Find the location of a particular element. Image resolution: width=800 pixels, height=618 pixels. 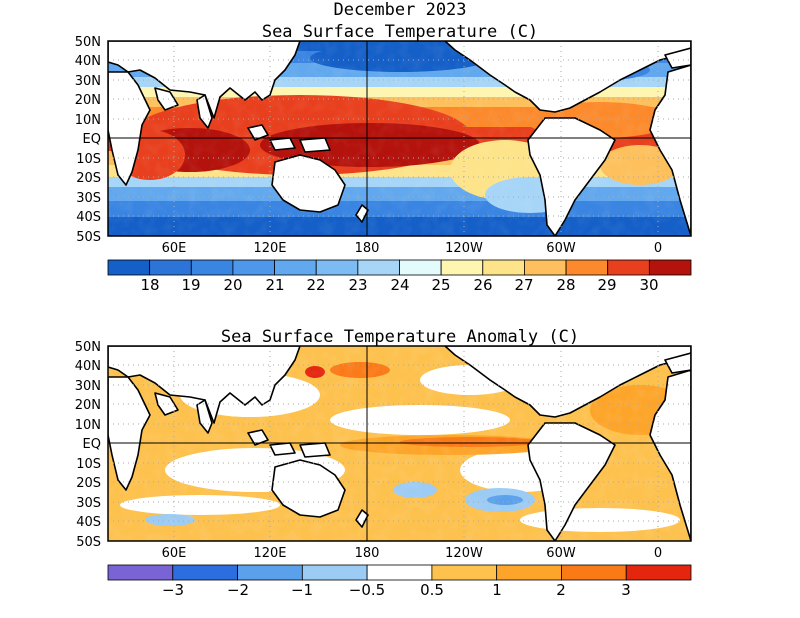

colorbar-label: 1 is located at coordinates (497, 590).